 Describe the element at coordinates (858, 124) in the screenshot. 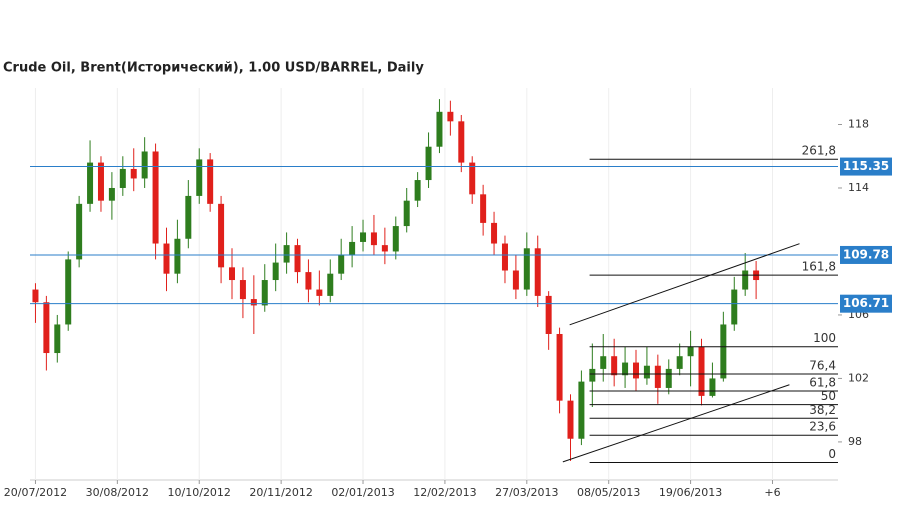

I see `y-tick-label: 118` at that location.